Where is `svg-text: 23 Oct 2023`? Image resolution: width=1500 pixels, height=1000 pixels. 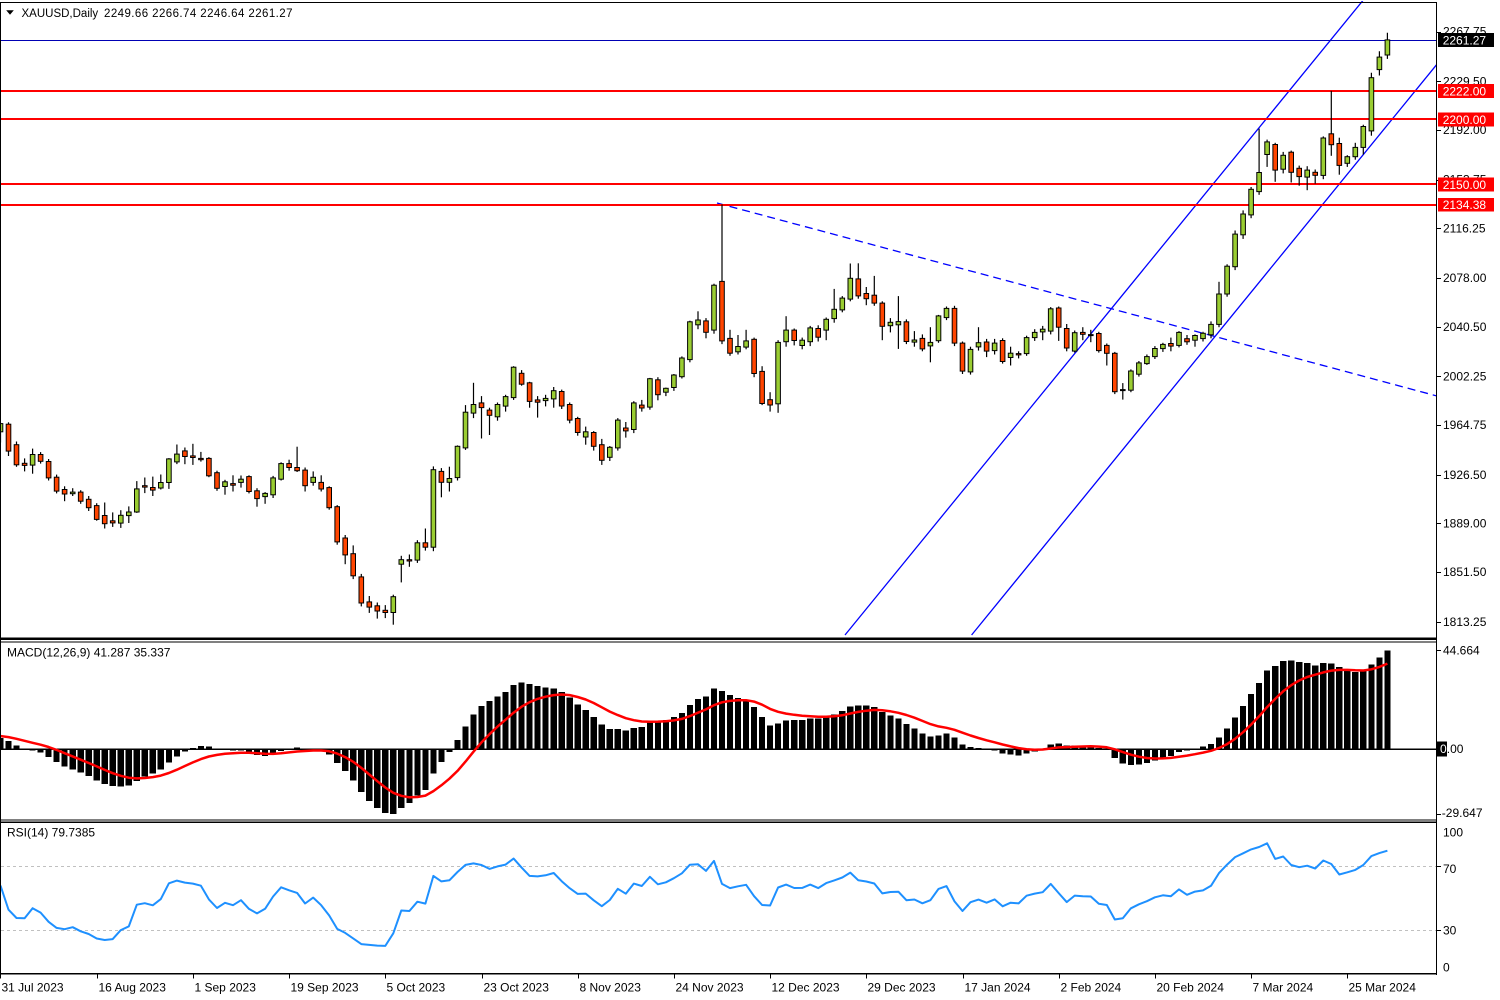
svg-text: 23 Oct 2023 is located at coordinates (517, 988).